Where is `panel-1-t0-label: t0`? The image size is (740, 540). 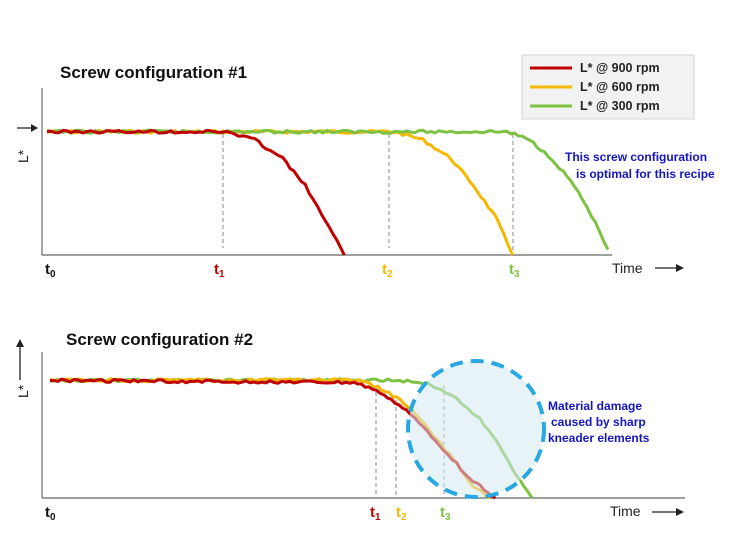
panel-1-t0-label: t0 is located at coordinates (50, 270).